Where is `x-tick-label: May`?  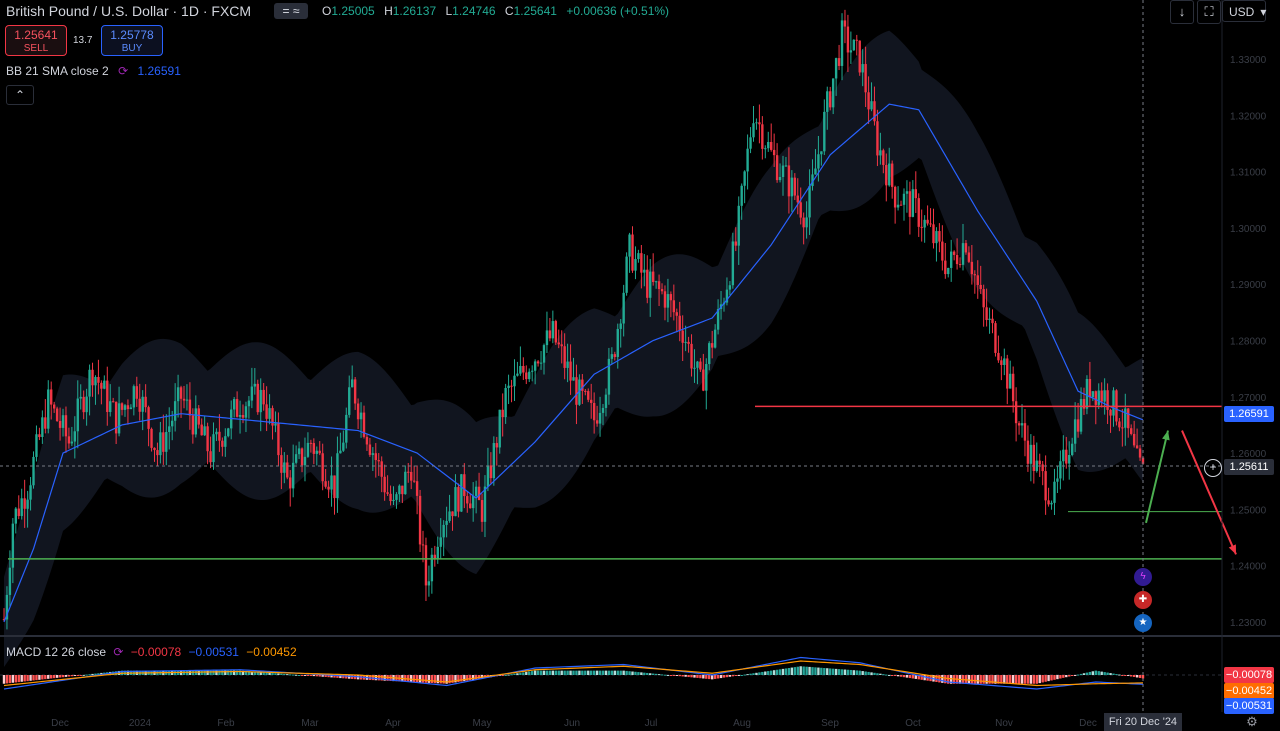
x-tick-label: May is located at coordinates (482, 723).